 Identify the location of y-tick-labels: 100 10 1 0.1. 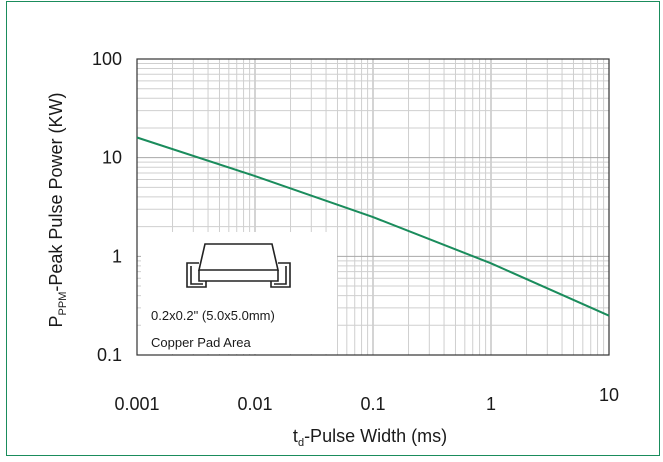
(107, 207).